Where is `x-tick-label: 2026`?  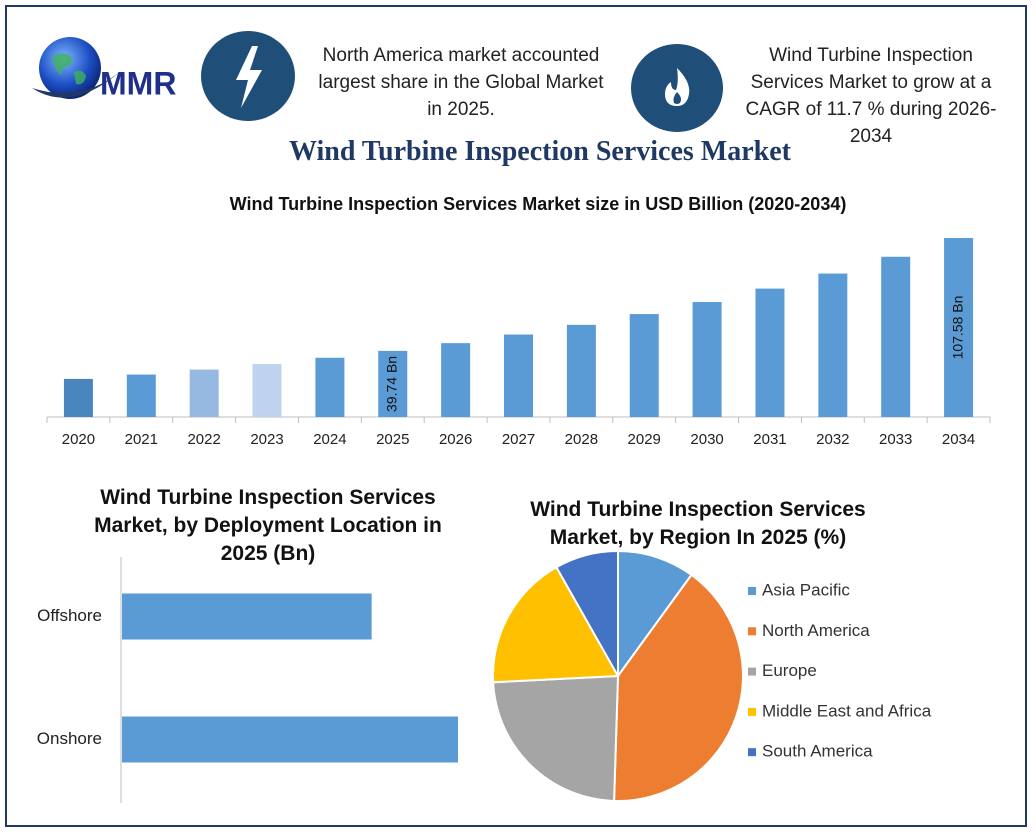 x-tick-label: 2026 is located at coordinates (455, 439).